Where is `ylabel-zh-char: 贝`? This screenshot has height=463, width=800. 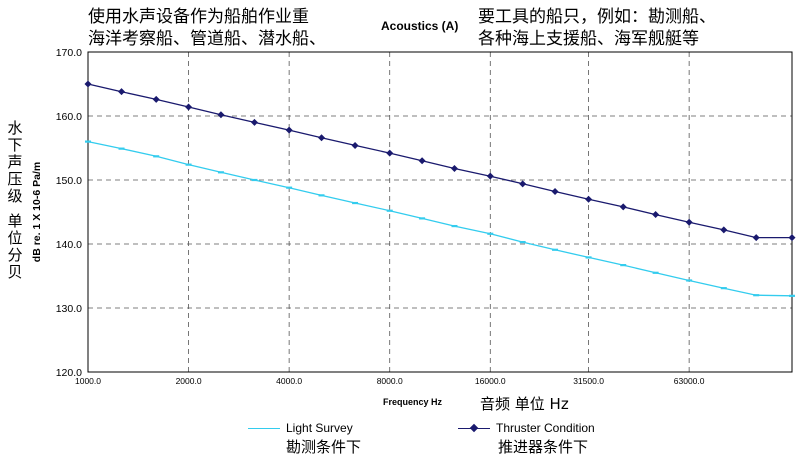 ylabel-zh-char: 贝 is located at coordinates (15, 272).